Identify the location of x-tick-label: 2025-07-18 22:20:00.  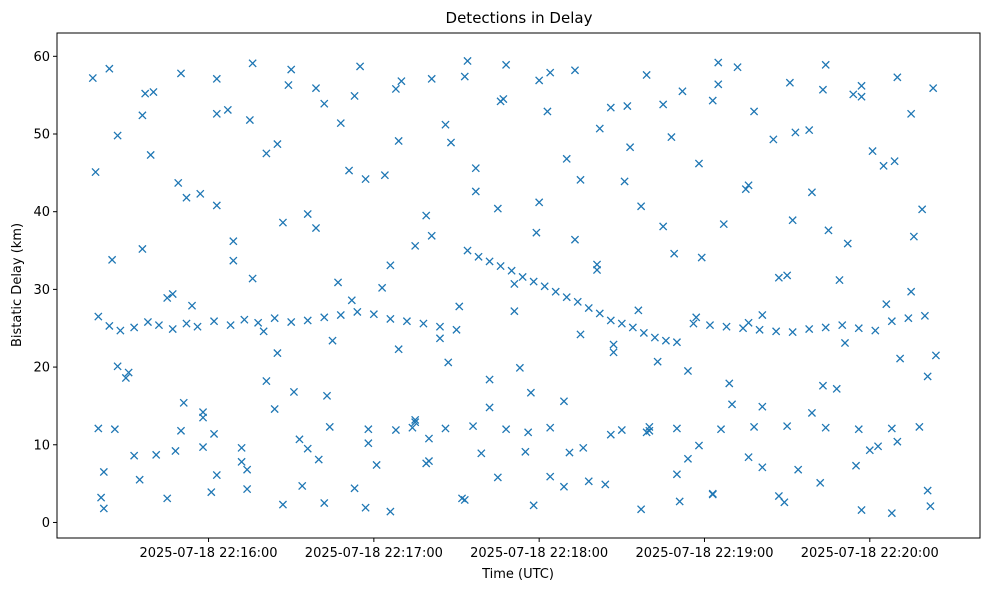
(870, 553).